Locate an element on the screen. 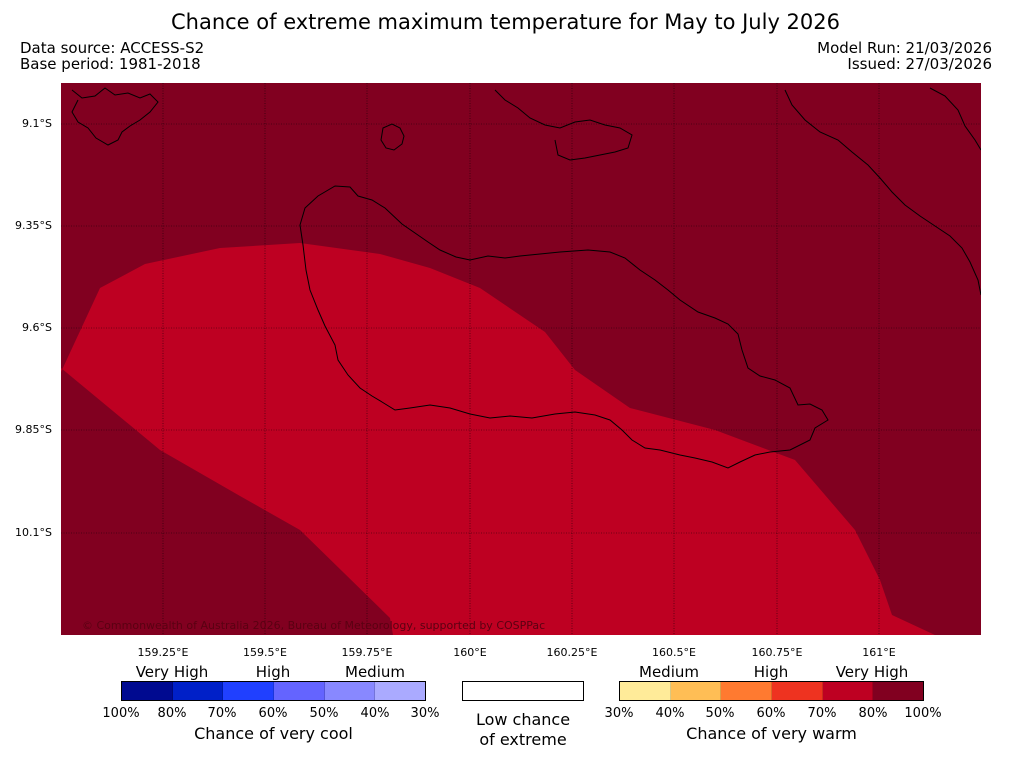 The height and width of the screenshot is (758, 1011). lon-label: 160°E is located at coordinates (470, 652).